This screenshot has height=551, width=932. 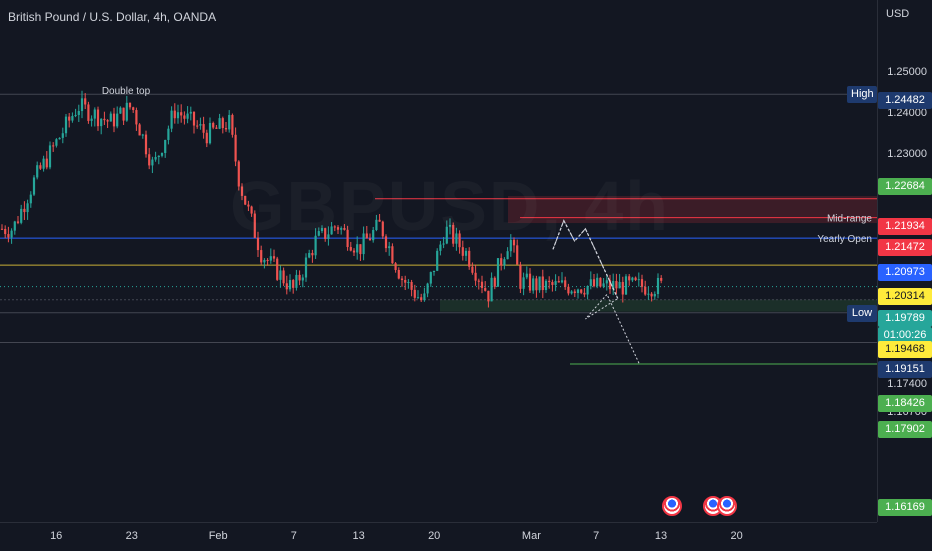 What do you see at coordinates (862, 313) in the screenshot?
I see `low-label-box: Low` at bounding box center [862, 313].